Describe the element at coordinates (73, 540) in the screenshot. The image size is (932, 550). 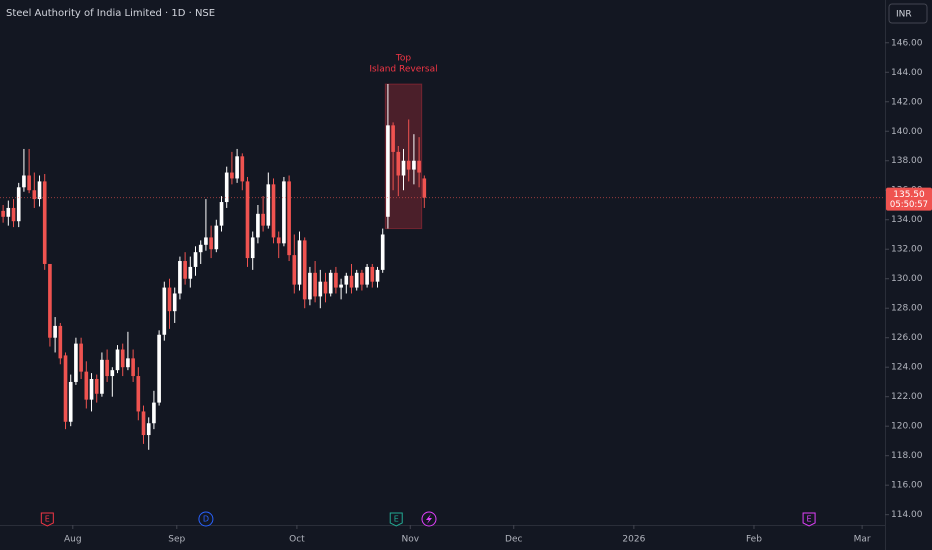
I see `x-tick-label: Aug` at that location.